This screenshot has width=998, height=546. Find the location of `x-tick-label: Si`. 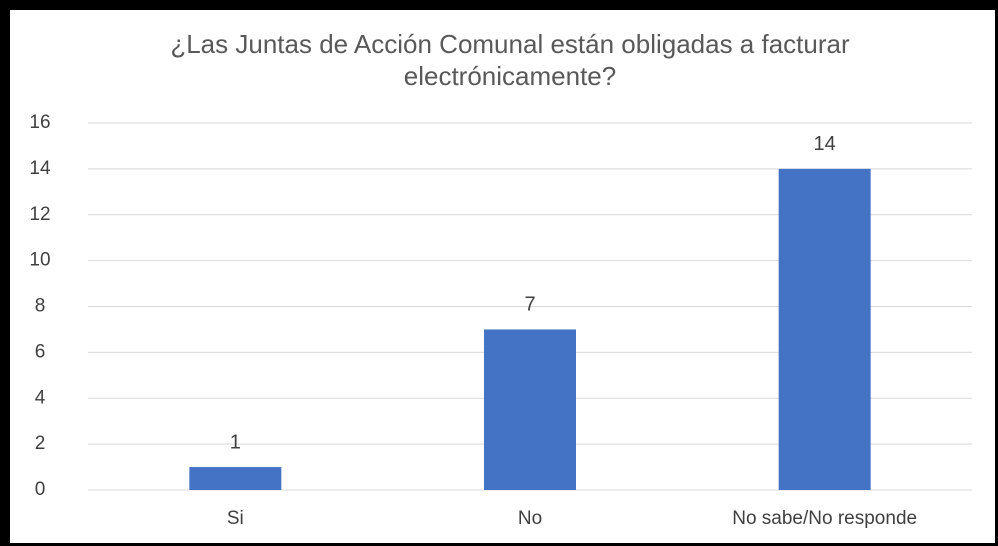

x-tick-label: Si is located at coordinates (235, 518).